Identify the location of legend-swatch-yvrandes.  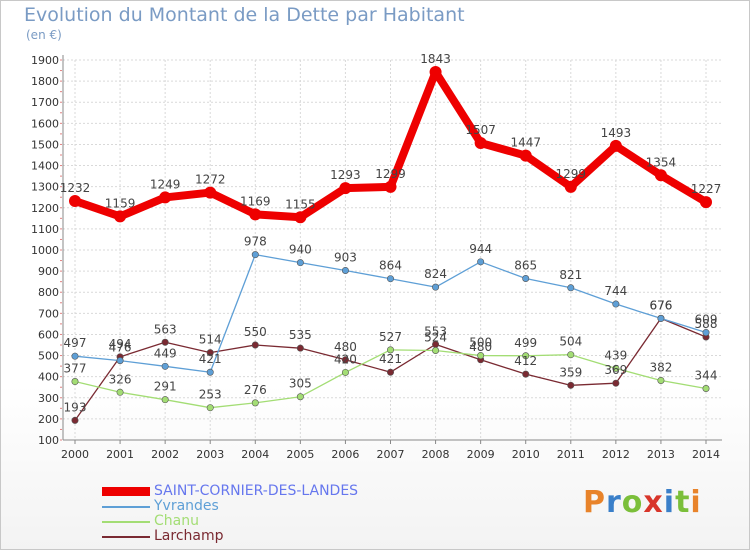
(126, 507).